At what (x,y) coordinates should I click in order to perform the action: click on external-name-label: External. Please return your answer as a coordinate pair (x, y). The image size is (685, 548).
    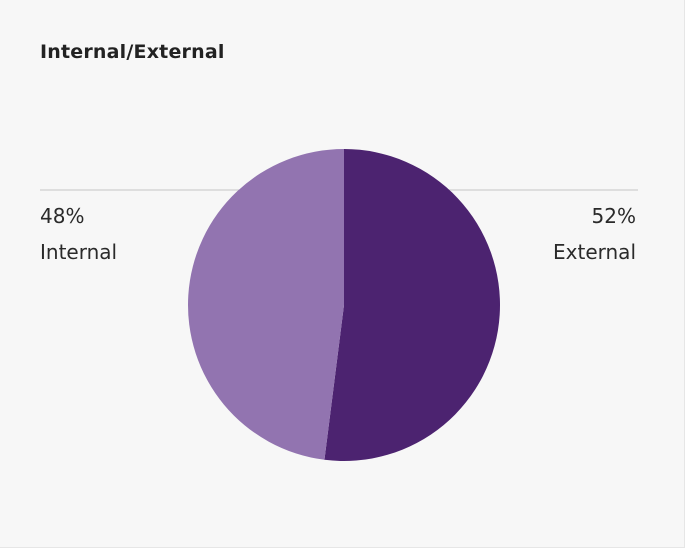
    Looking at the image, I should click on (594, 252).